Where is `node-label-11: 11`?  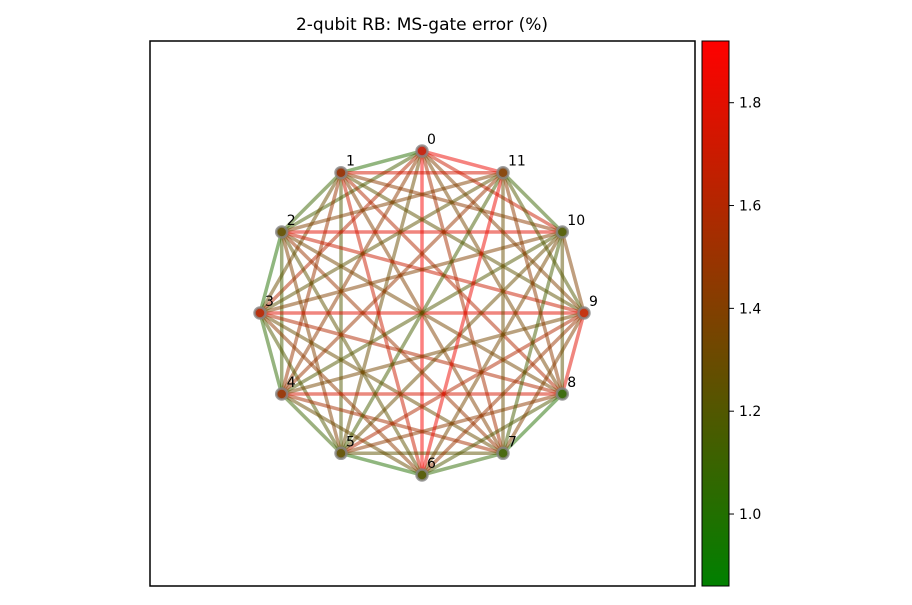
node-label-11: 11 is located at coordinates (517, 162).